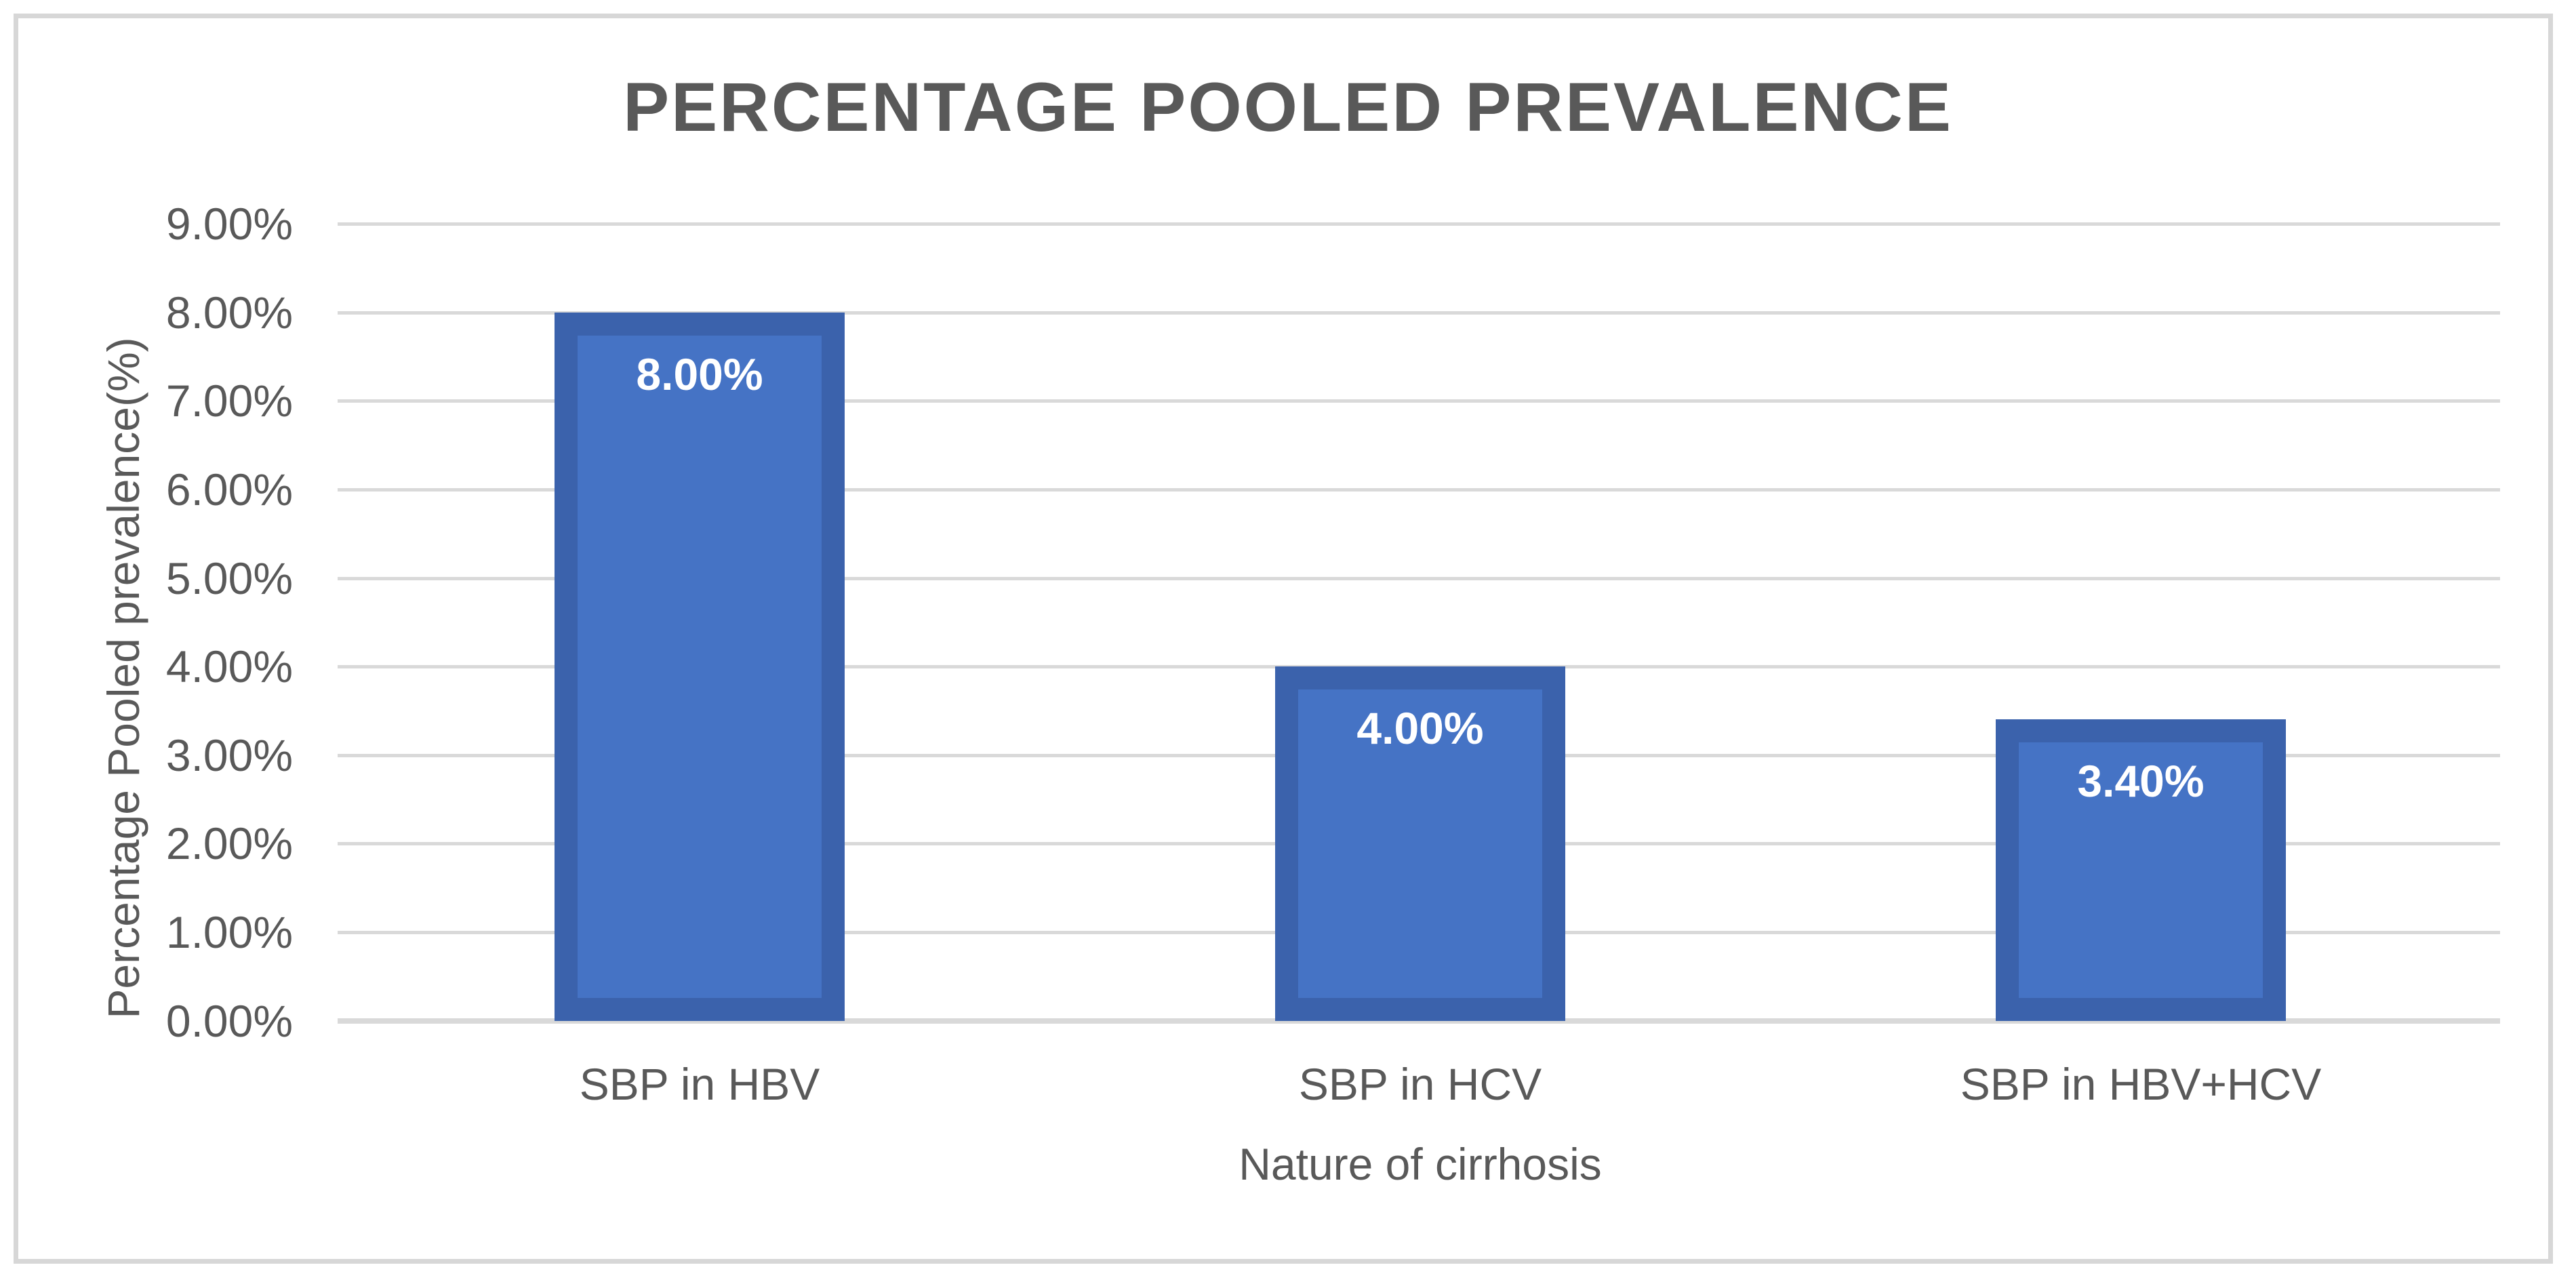  Describe the element at coordinates (229, 932) in the screenshot. I see `y-tick-label-1: 1.00%` at that location.